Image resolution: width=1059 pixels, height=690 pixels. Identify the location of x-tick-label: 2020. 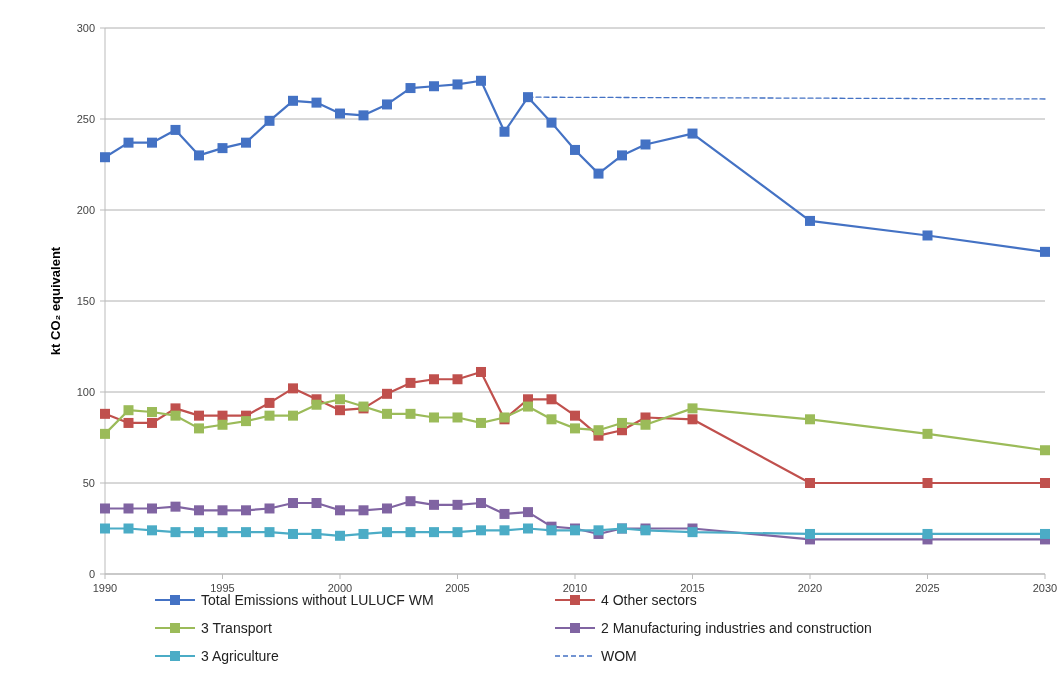
(810, 588).